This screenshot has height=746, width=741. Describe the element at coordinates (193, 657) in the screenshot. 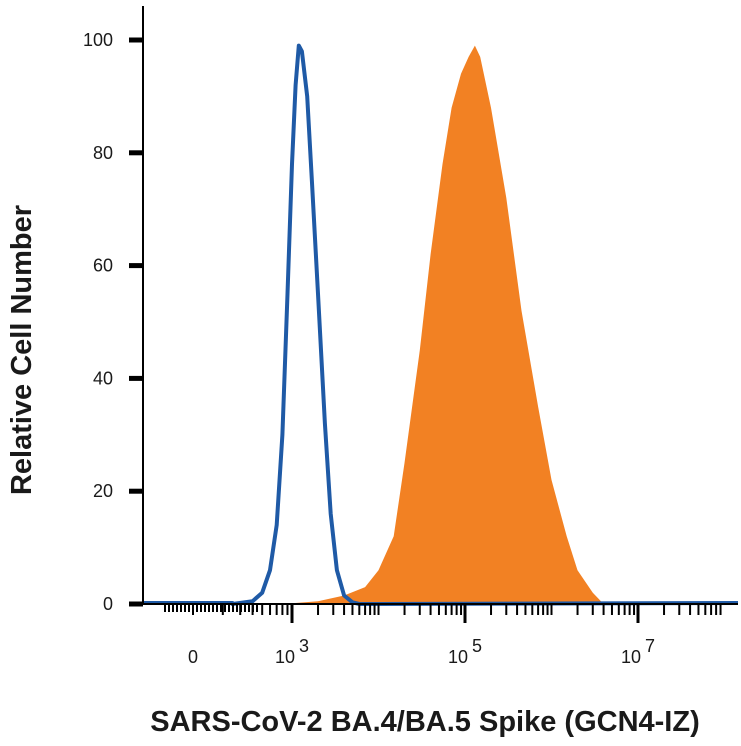

I see `x-tick-label: 0` at that location.